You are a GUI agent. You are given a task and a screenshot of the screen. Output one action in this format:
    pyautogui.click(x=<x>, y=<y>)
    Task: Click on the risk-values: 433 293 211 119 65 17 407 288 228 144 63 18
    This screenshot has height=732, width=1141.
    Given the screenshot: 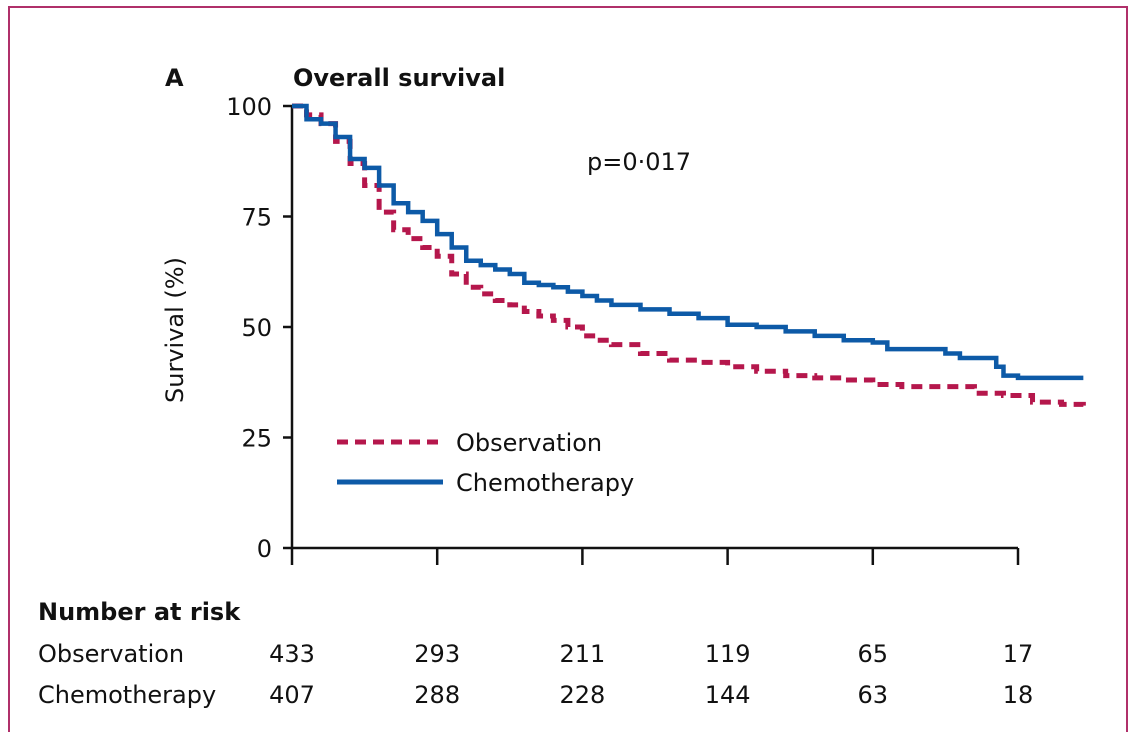 What is the action you would take?
    pyautogui.click(x=651, y=674)
    